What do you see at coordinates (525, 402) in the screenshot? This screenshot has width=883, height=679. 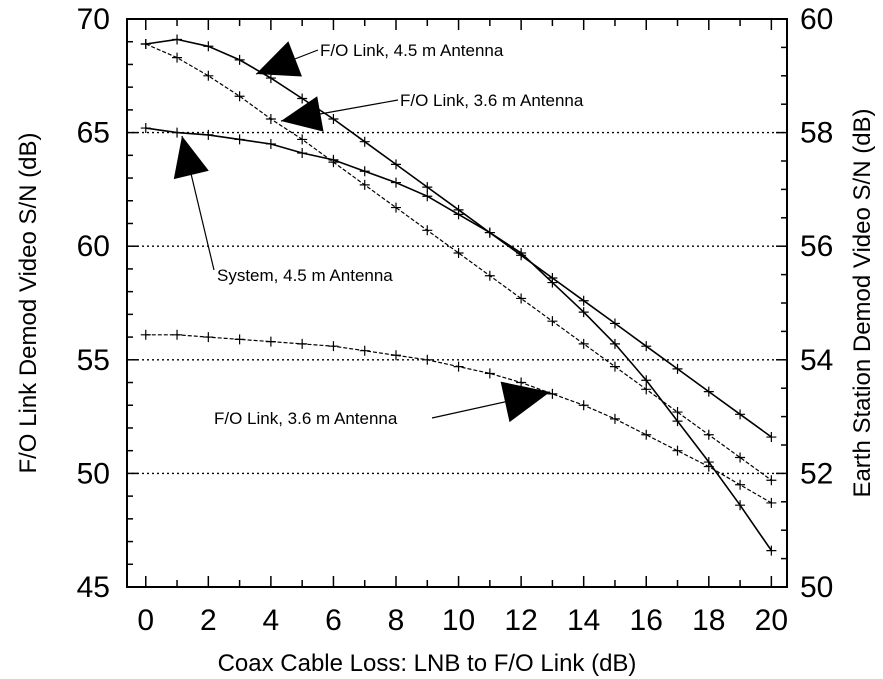 I see `annotation-arrow-fo-36-lower-arrowhead` at bounding box center [525, 402].